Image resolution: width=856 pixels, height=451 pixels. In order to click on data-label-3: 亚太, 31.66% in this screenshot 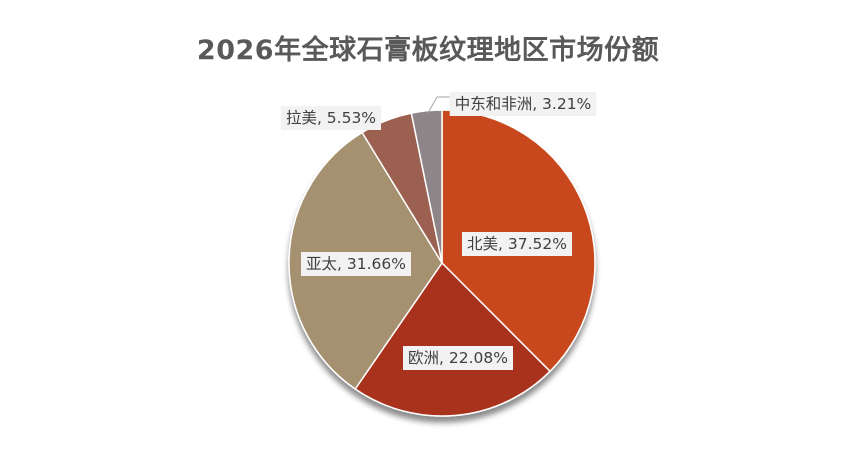, I will do `click(356, 264)`.